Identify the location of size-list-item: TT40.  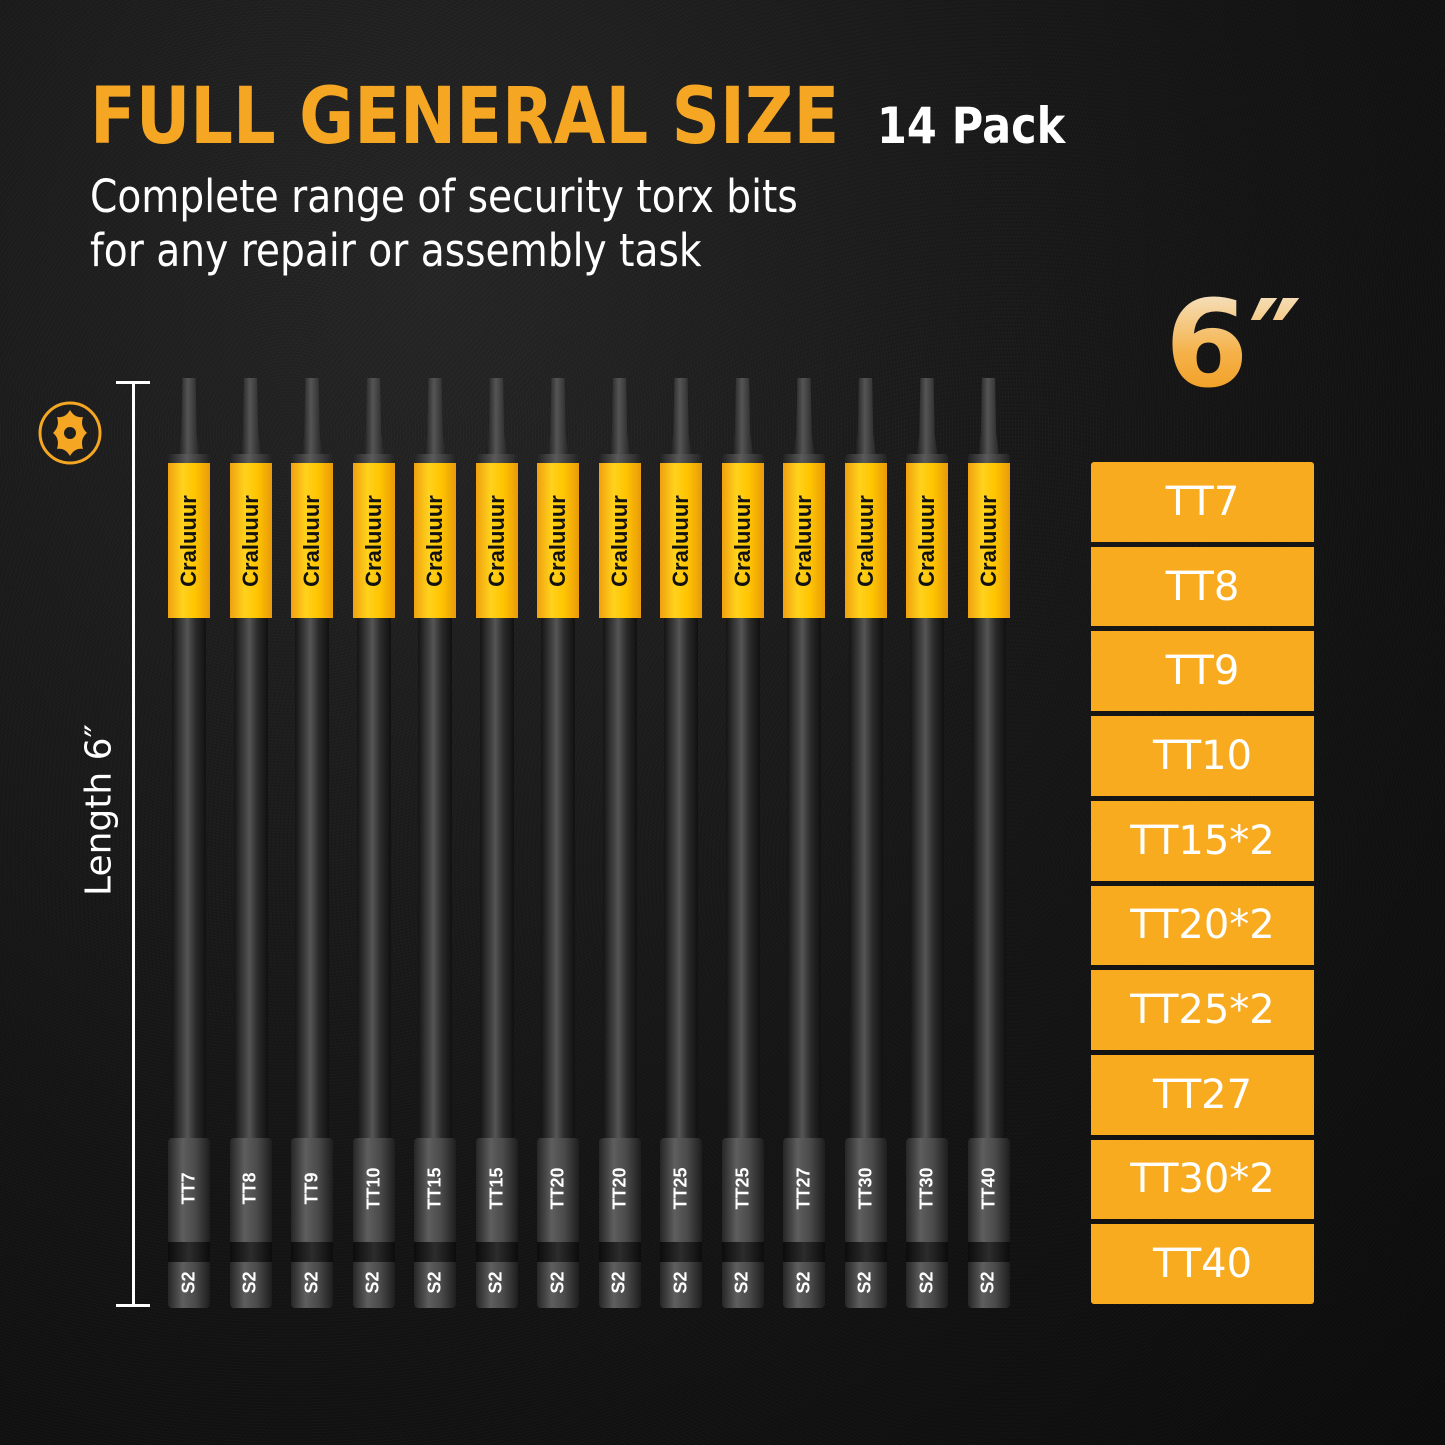
(1202, 1264).